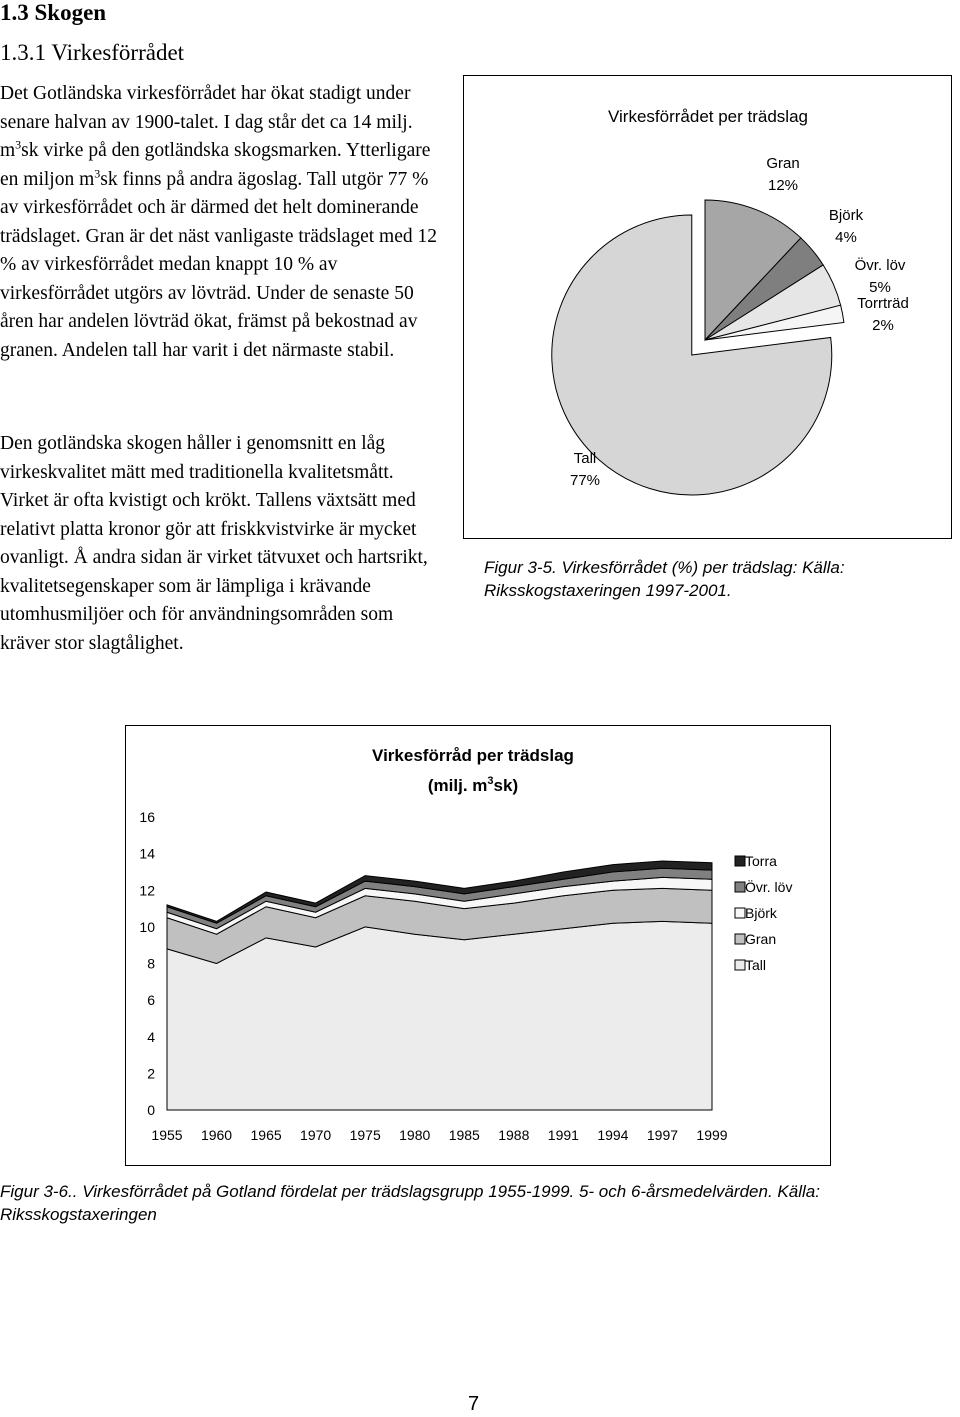 The height and width of the screenshot is (1417, 960). What do you see at coordinates (662, 1135) in the screenshot?
I see `x-tick-label: 1997` at bounding box center [662, 1135].